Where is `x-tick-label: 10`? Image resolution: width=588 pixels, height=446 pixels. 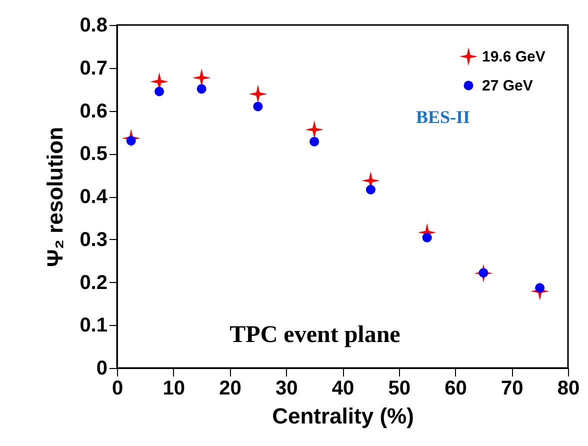
x-tick-label: 10 is located at coordinates (173, 389).